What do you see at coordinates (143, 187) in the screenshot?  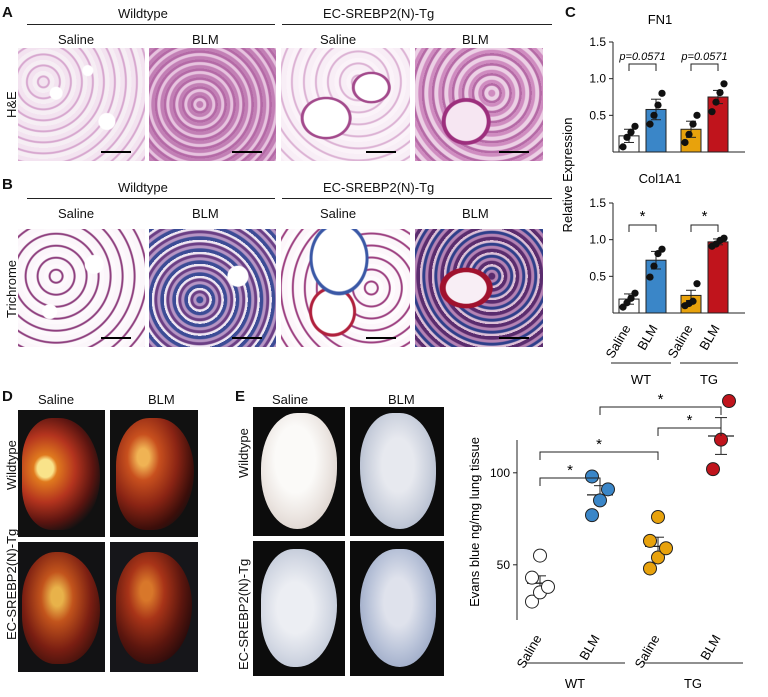 I see `panel-b-group-wildtype: Wildtype` at bounding box center [143, 187].